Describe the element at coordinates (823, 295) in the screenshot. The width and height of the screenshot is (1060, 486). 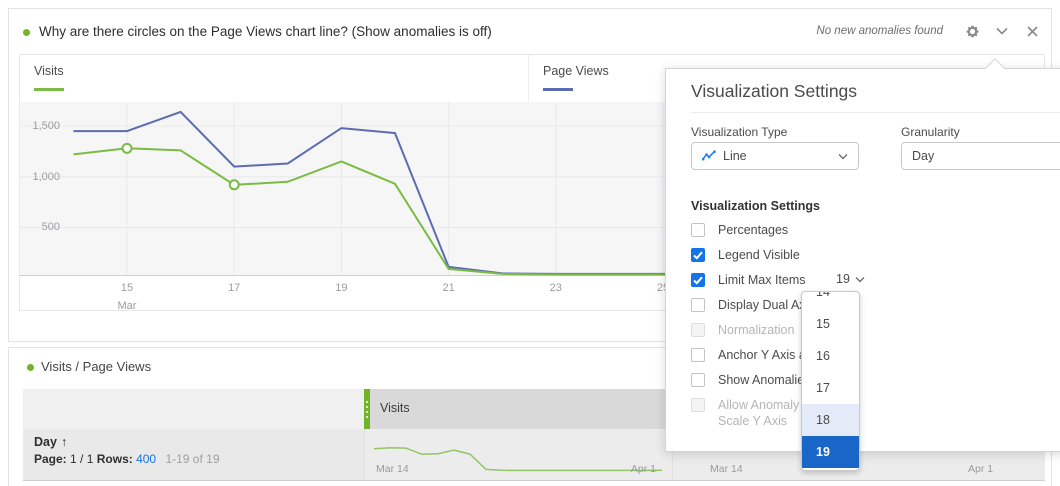
I see `menu-option-14: 14` at that location.